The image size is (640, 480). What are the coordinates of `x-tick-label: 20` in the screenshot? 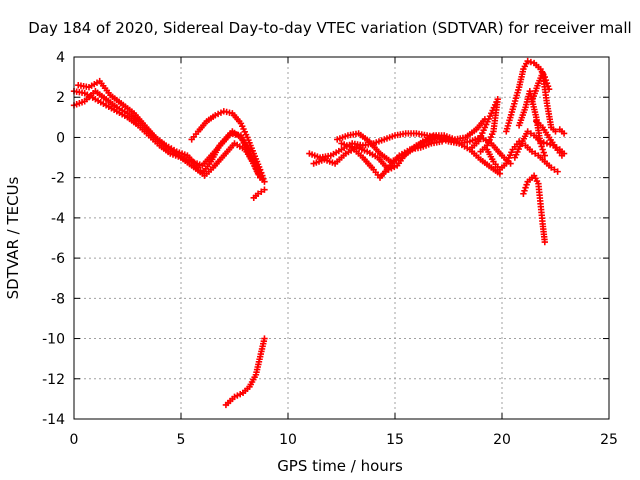 It's located at (502, 440).